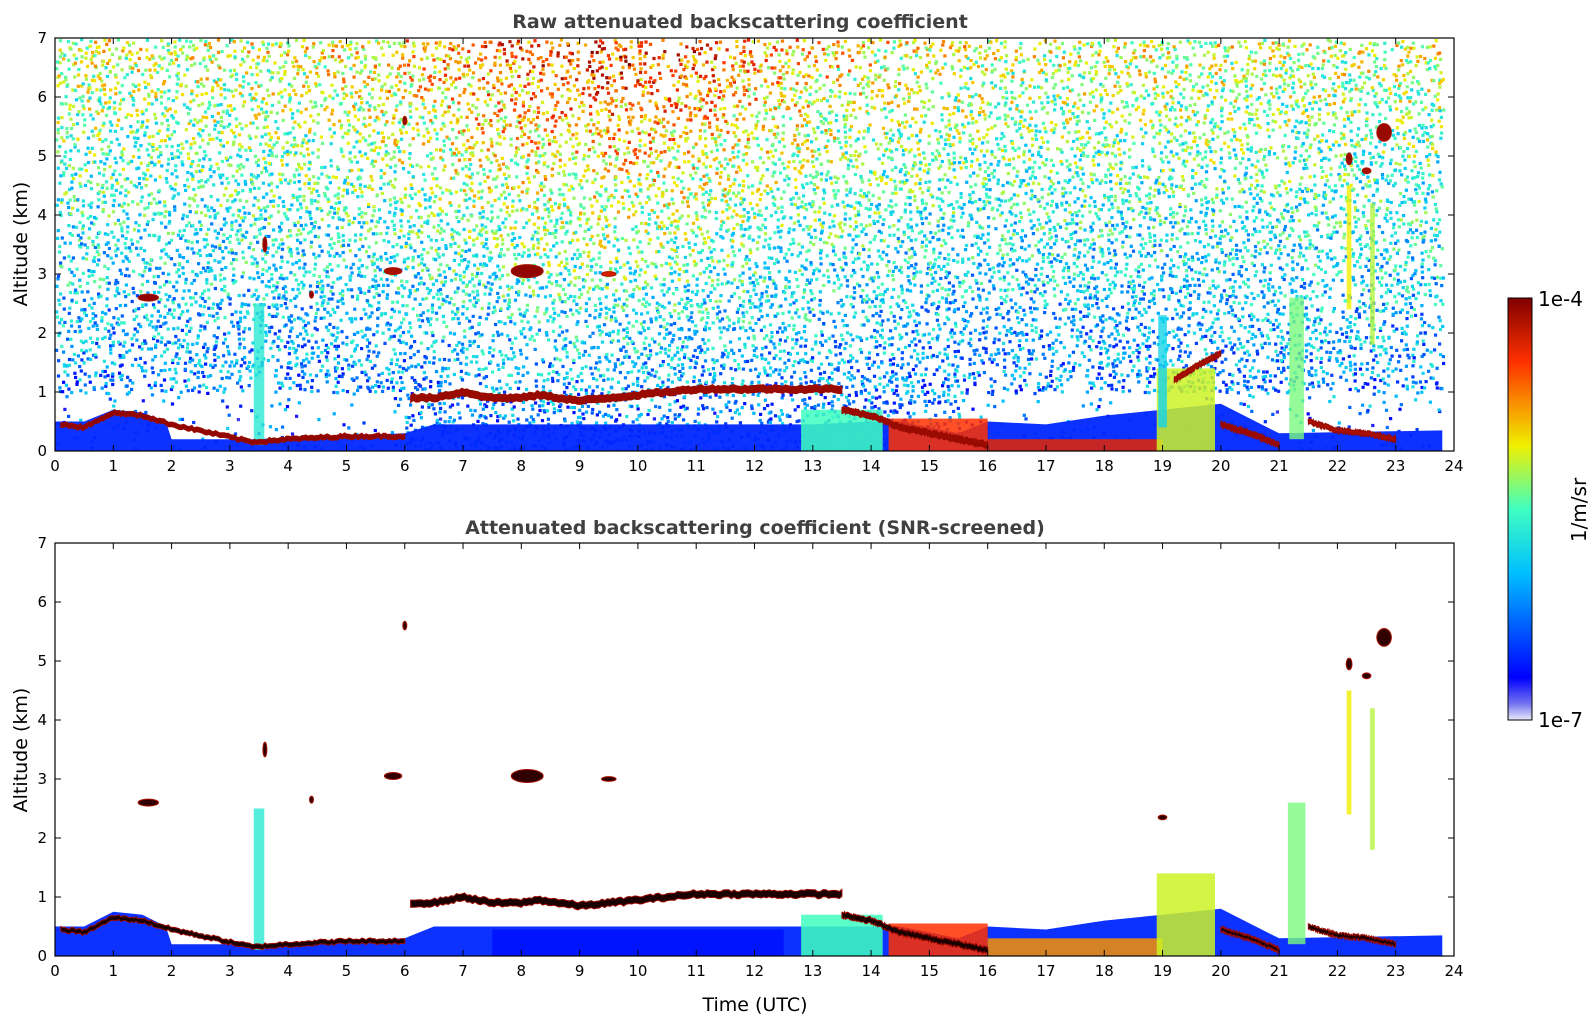  What do you see at coordinates (929, 971) in the screenshot?
I see `x-tick-label: 15` at bounding box center [929, 971].